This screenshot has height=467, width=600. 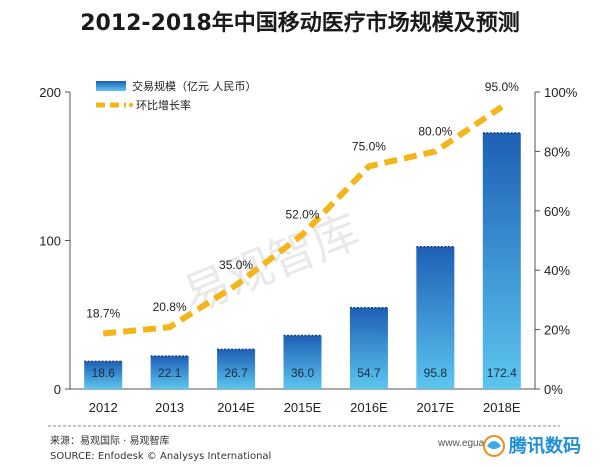 What do you see at coordinates (561, 92) in the screenshot?
I see `right-tick-label: 100%` at bounding box center [561, 92].